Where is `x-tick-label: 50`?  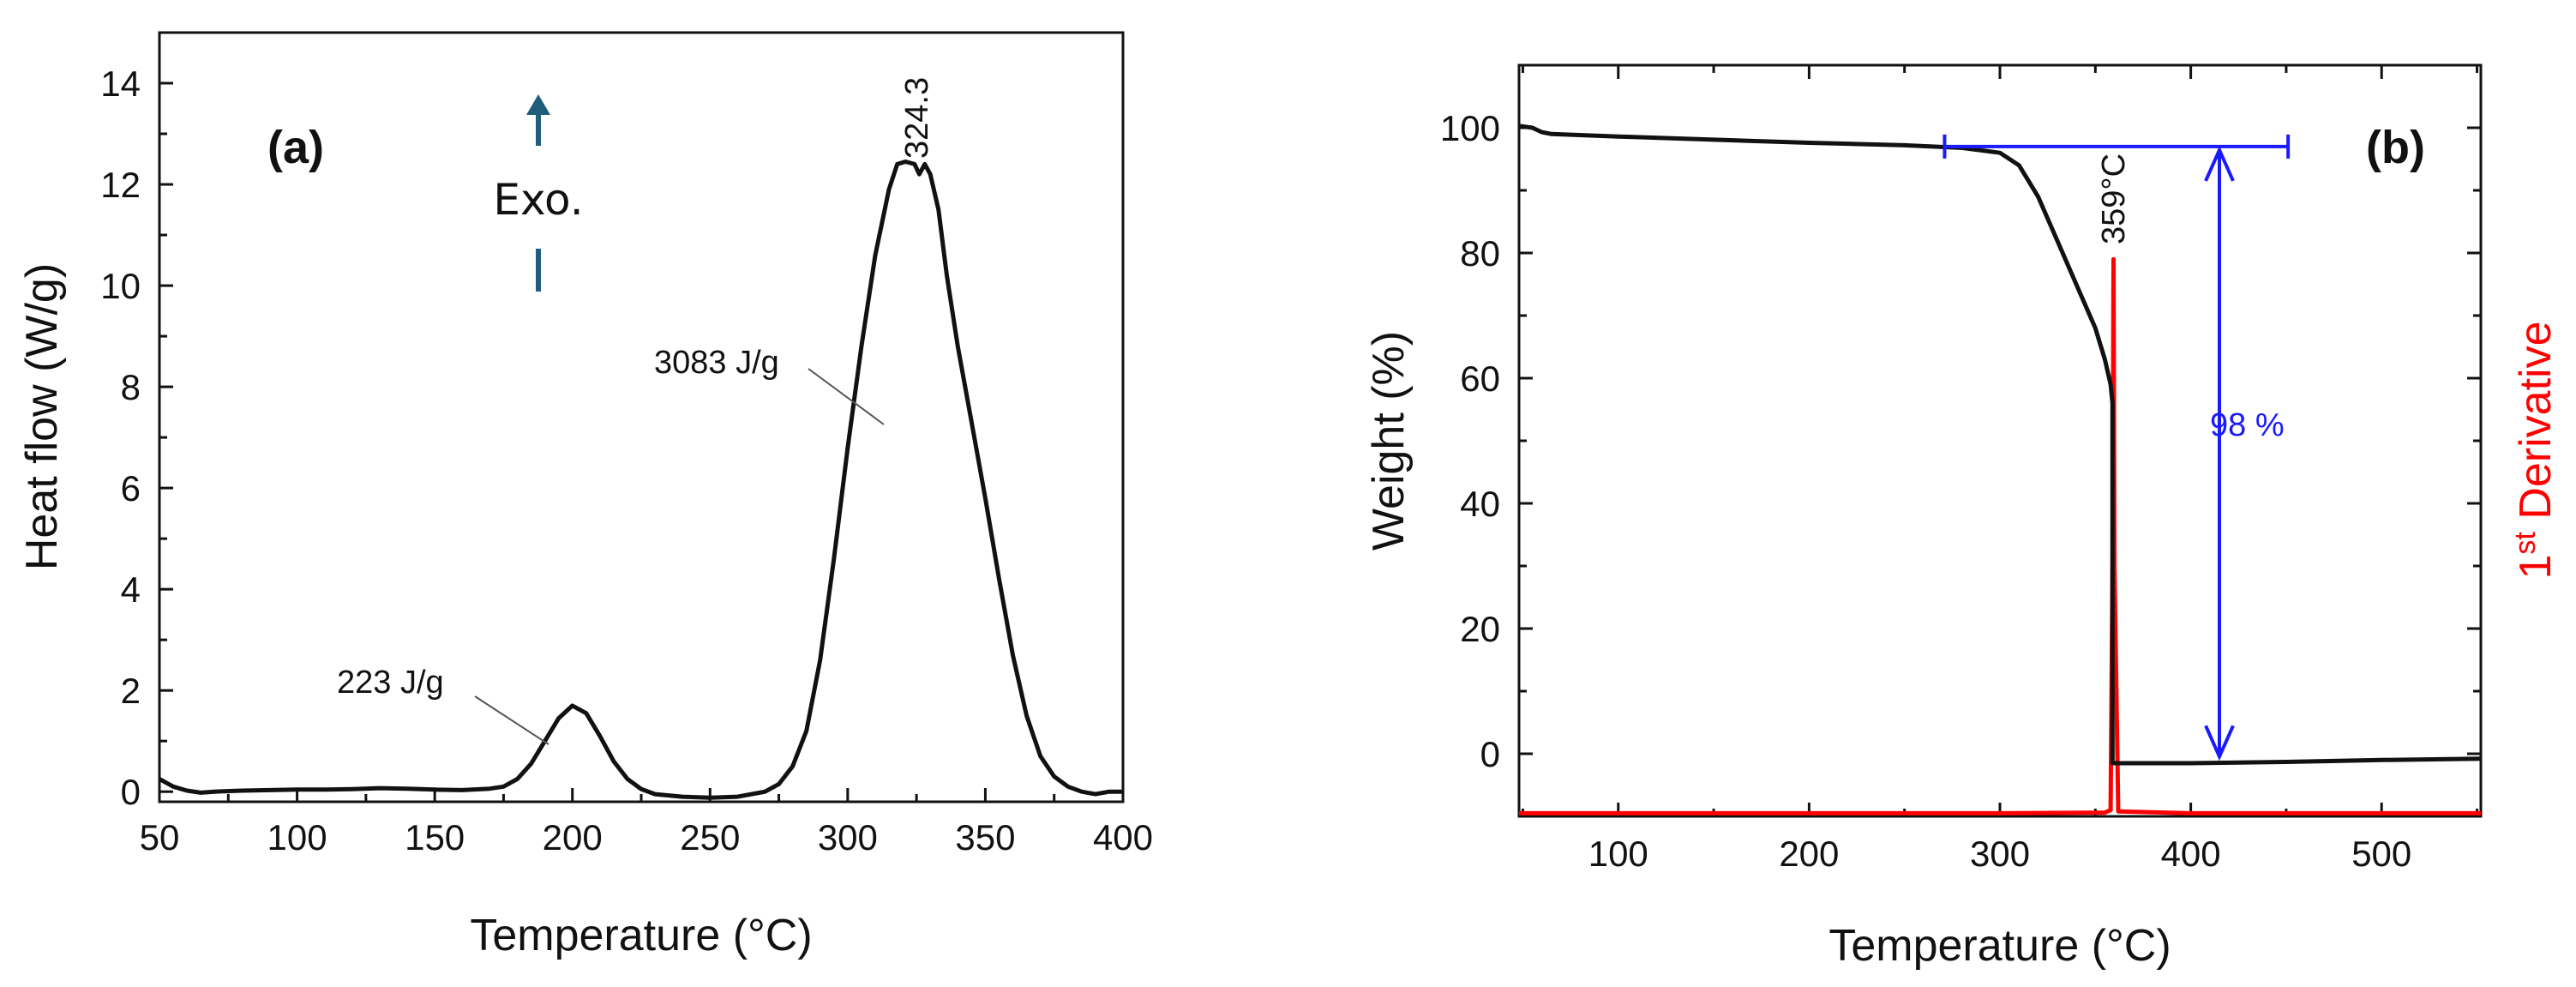 x-tick-label: 50 is located at coordinates (160, 837).